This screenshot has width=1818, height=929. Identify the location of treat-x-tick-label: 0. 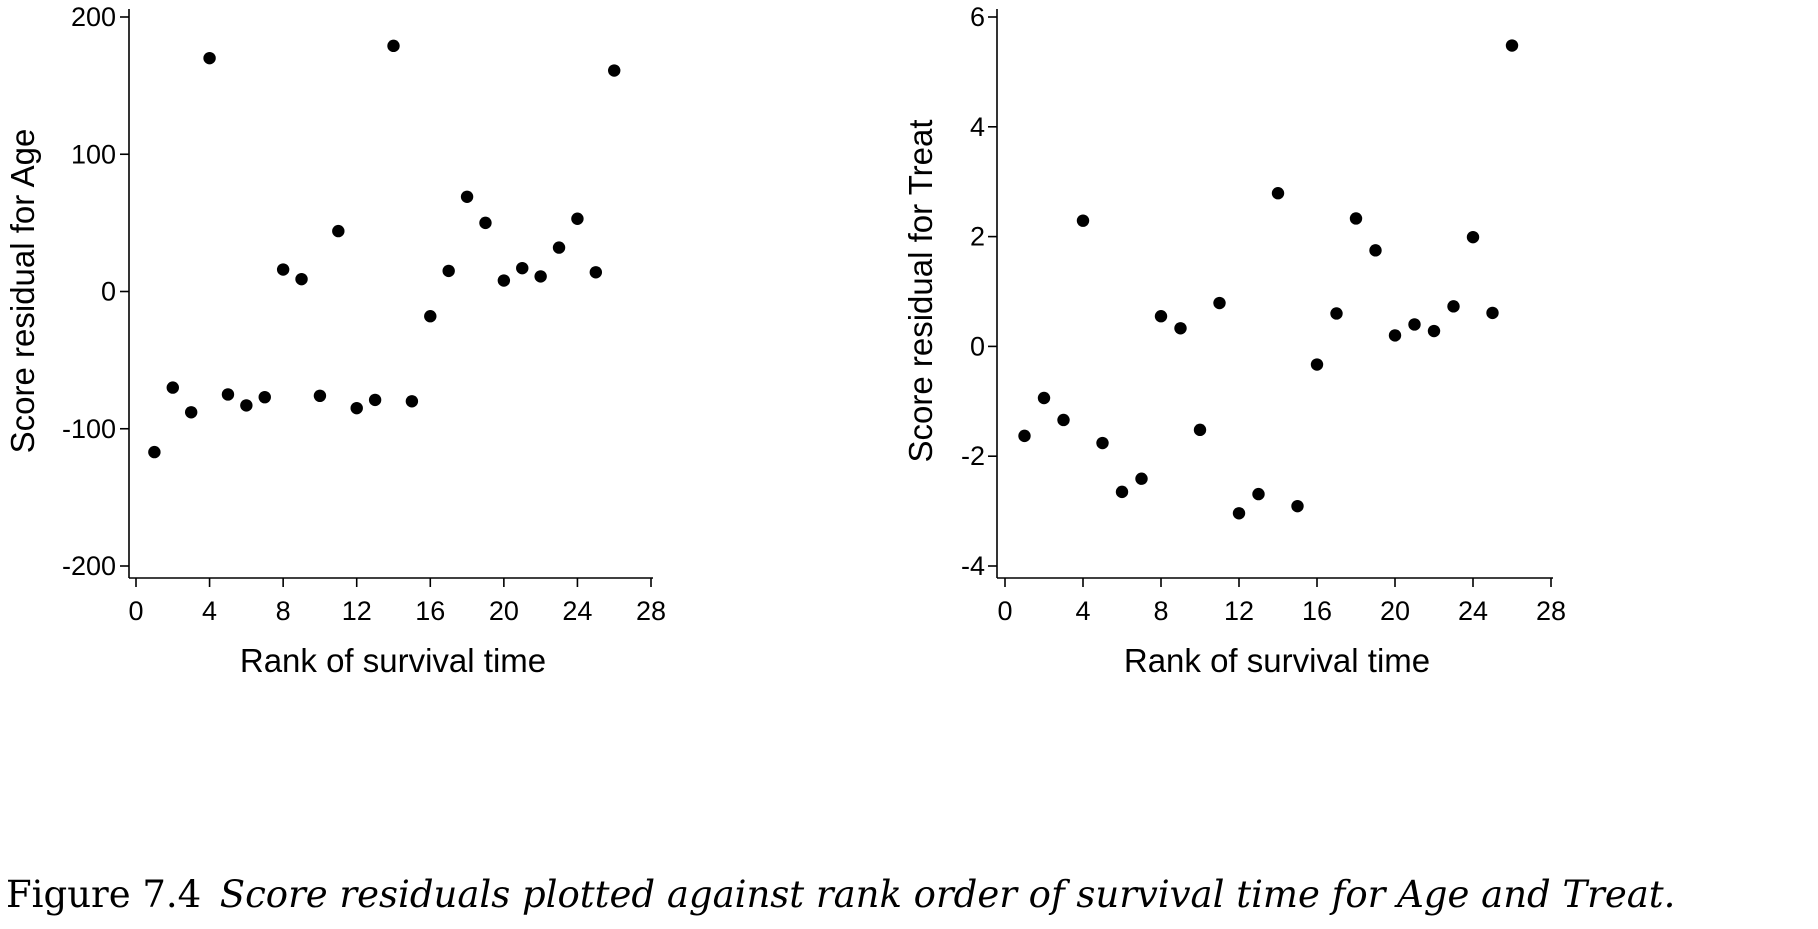
(1004, 611).